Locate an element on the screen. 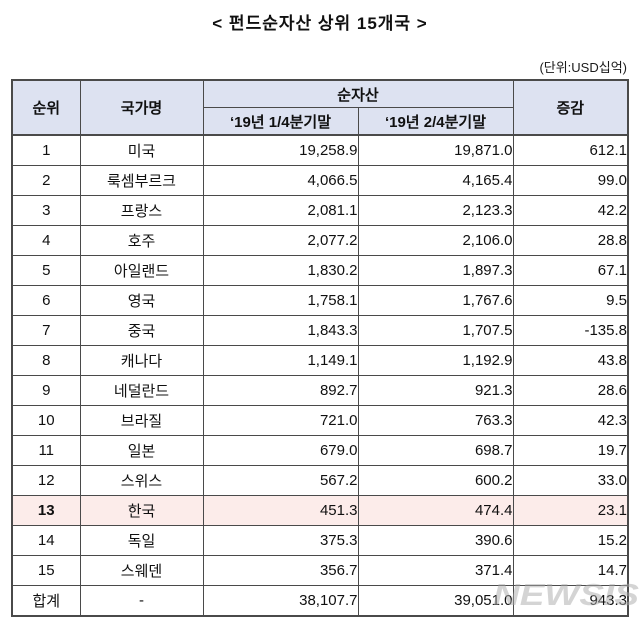 This screenshot has height=628, width=640. table-row: 6 영국 1,758.1 1,767.6 9.5 is located at coordinates (320, 300).